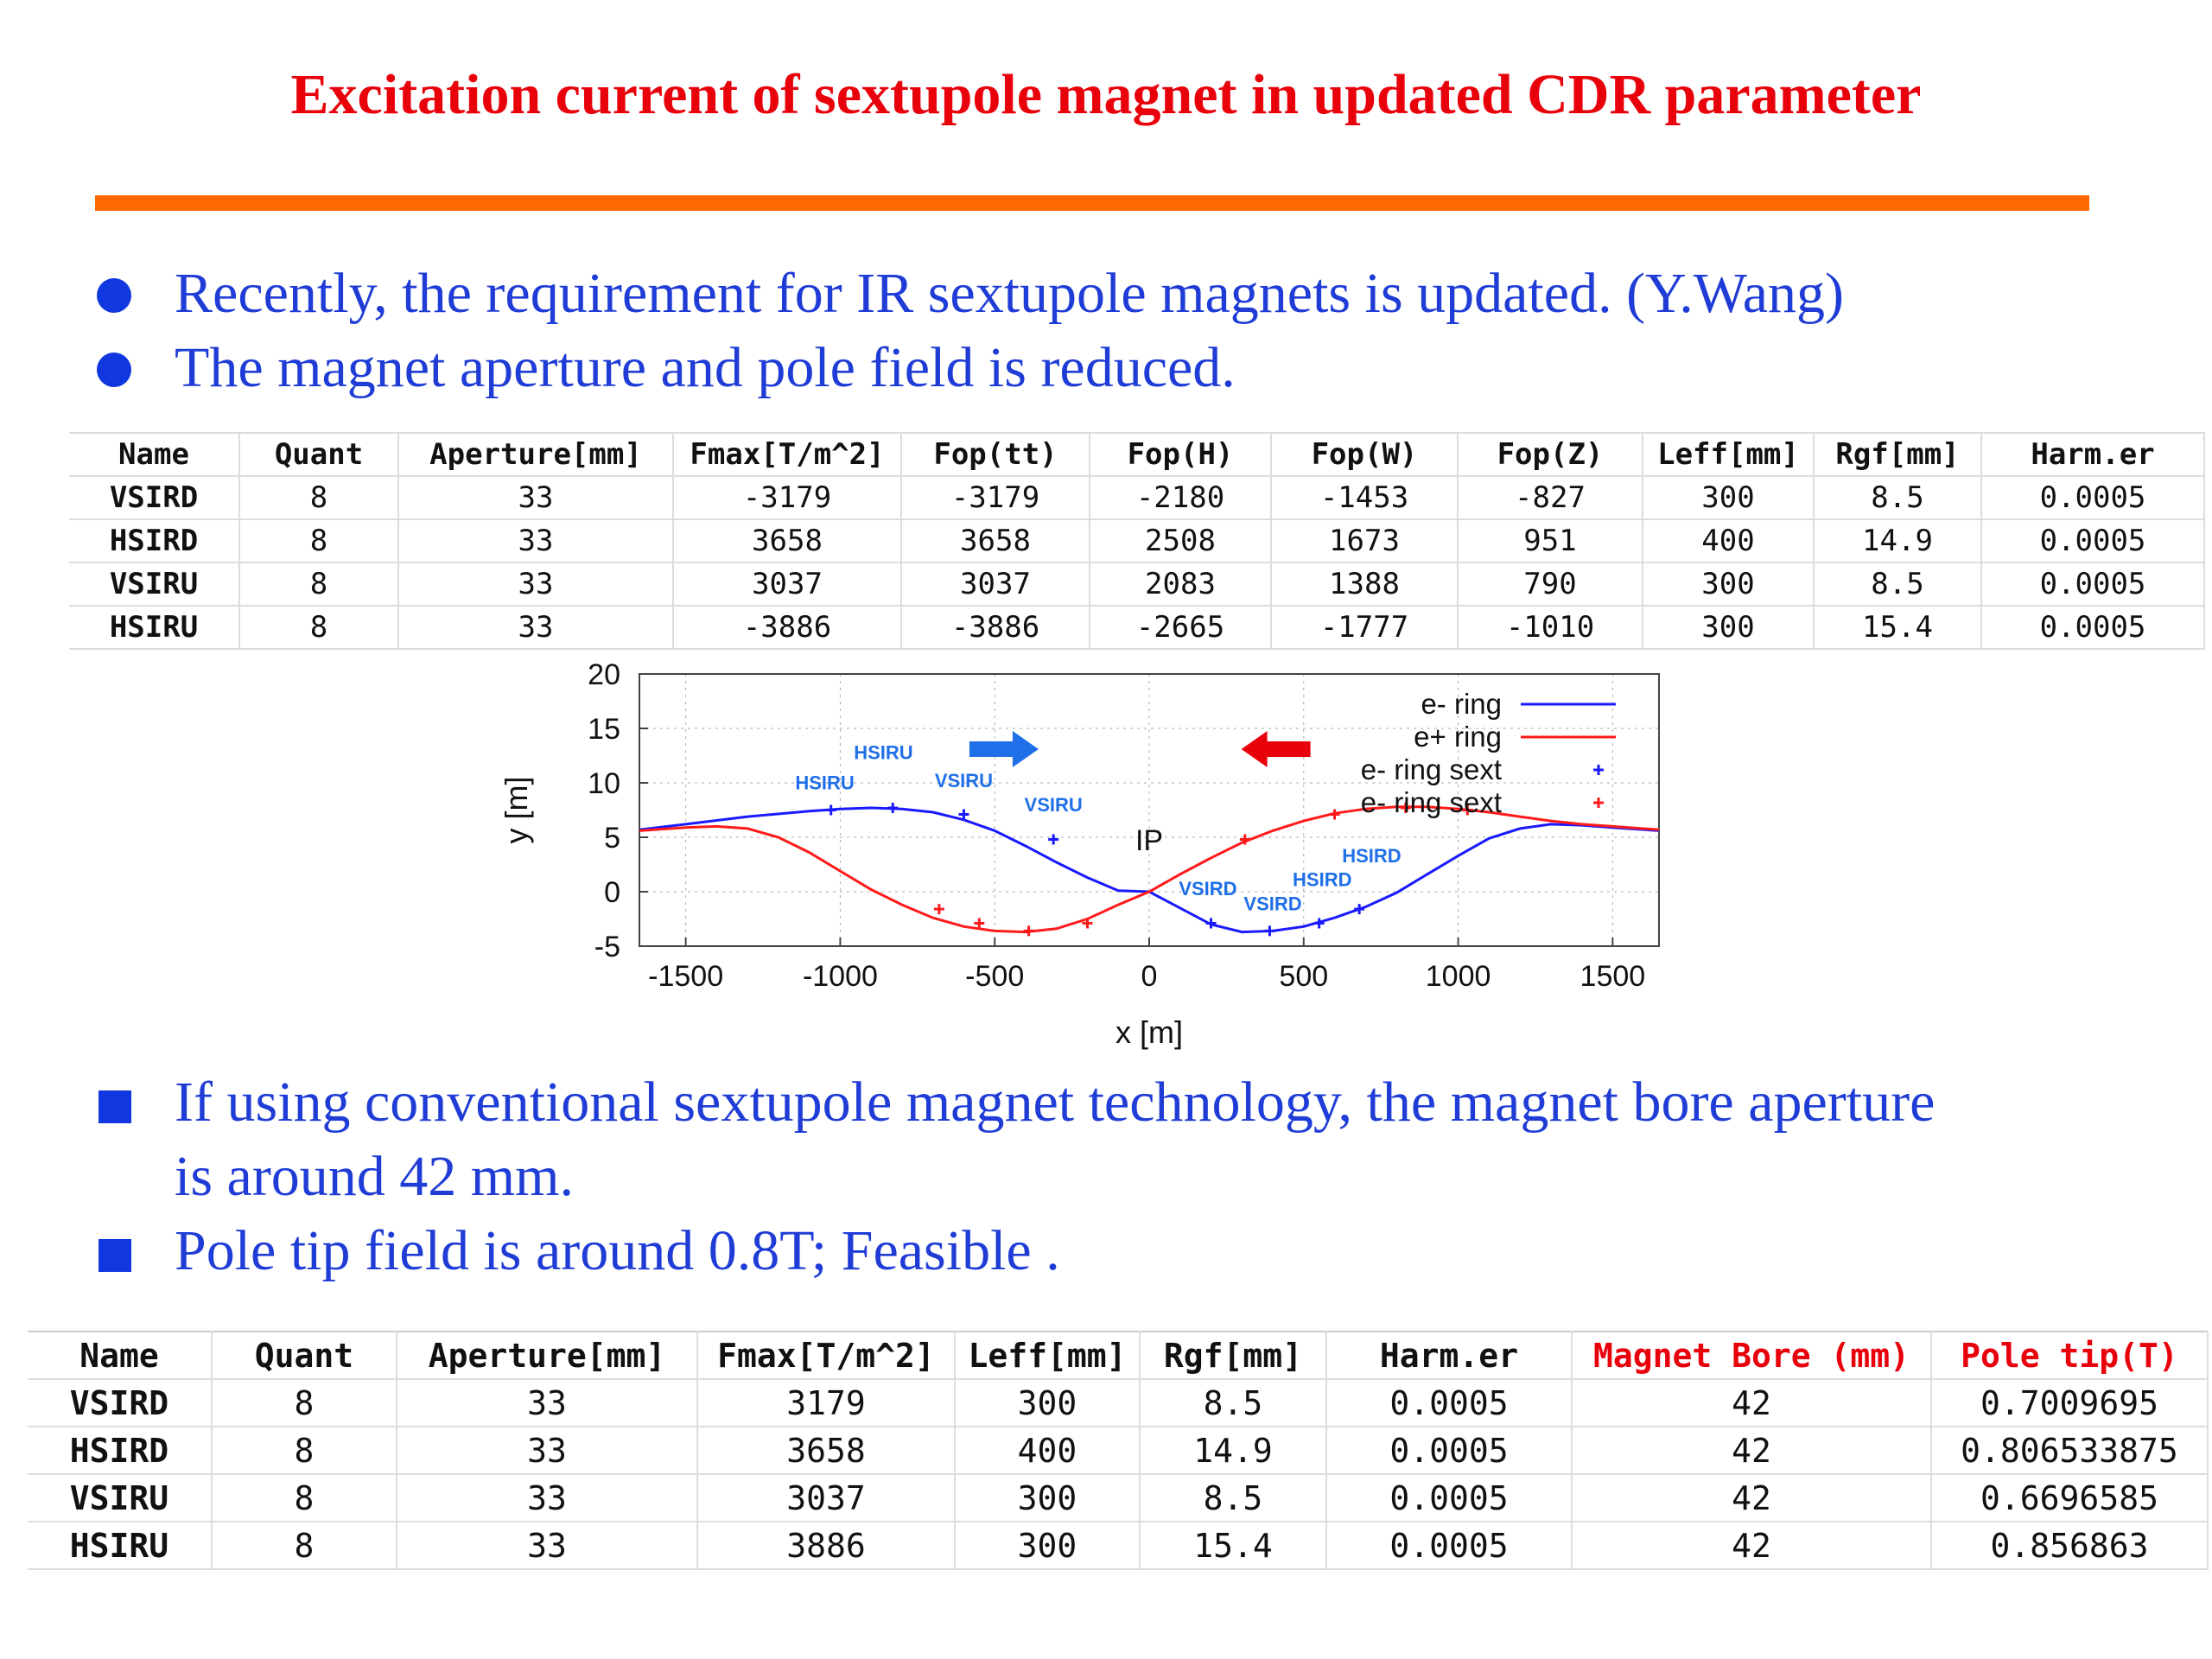  I want to click on magnet-annotation: HSIRU, so click(824, 783).